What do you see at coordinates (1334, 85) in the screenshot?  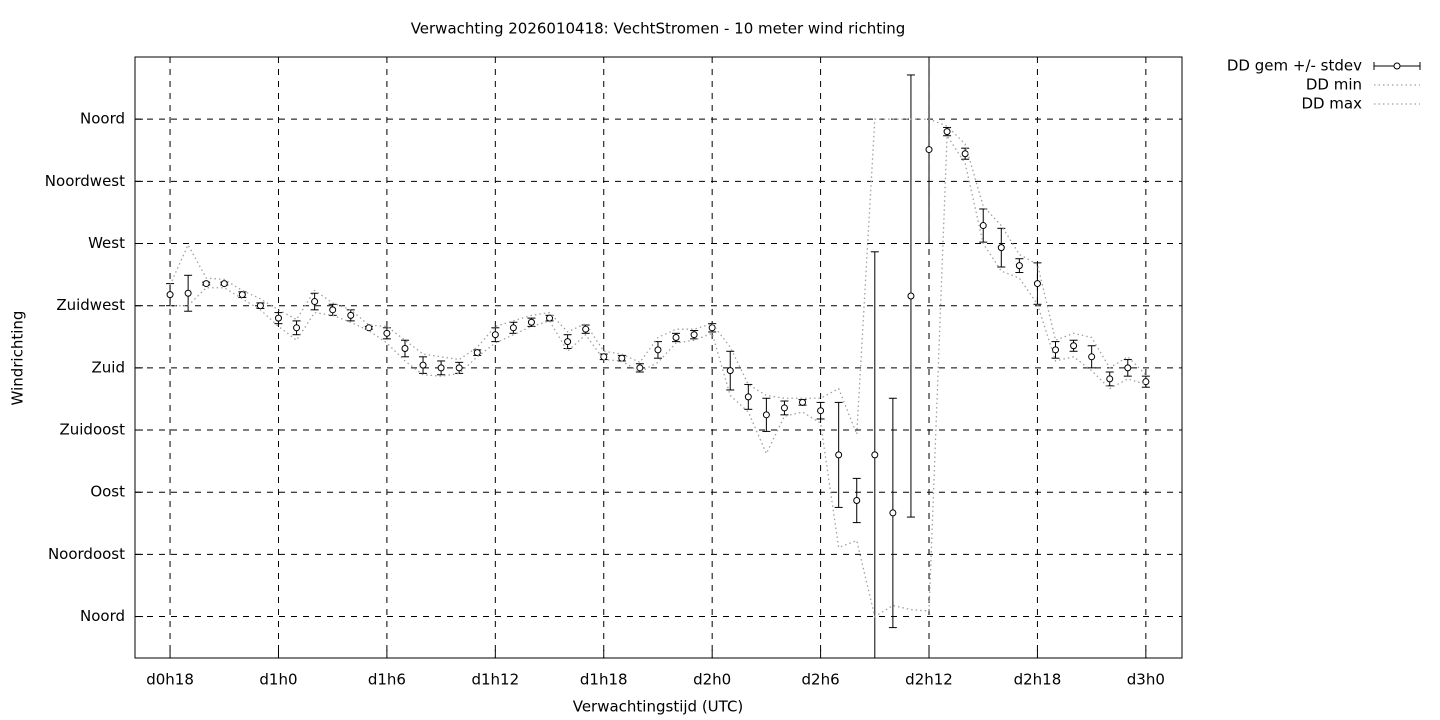 I see `legend-label: DD min` at bounding box center [1334, 85].